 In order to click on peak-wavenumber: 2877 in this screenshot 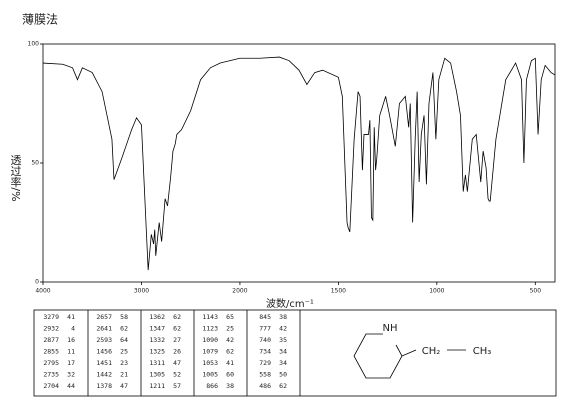, I will do `click(51, 340)`.